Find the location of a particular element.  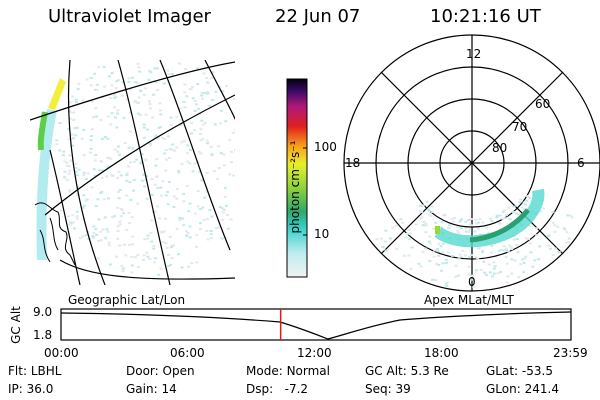

altitude-xtick-0000: 00:00 is located at coordinates (61, 353).